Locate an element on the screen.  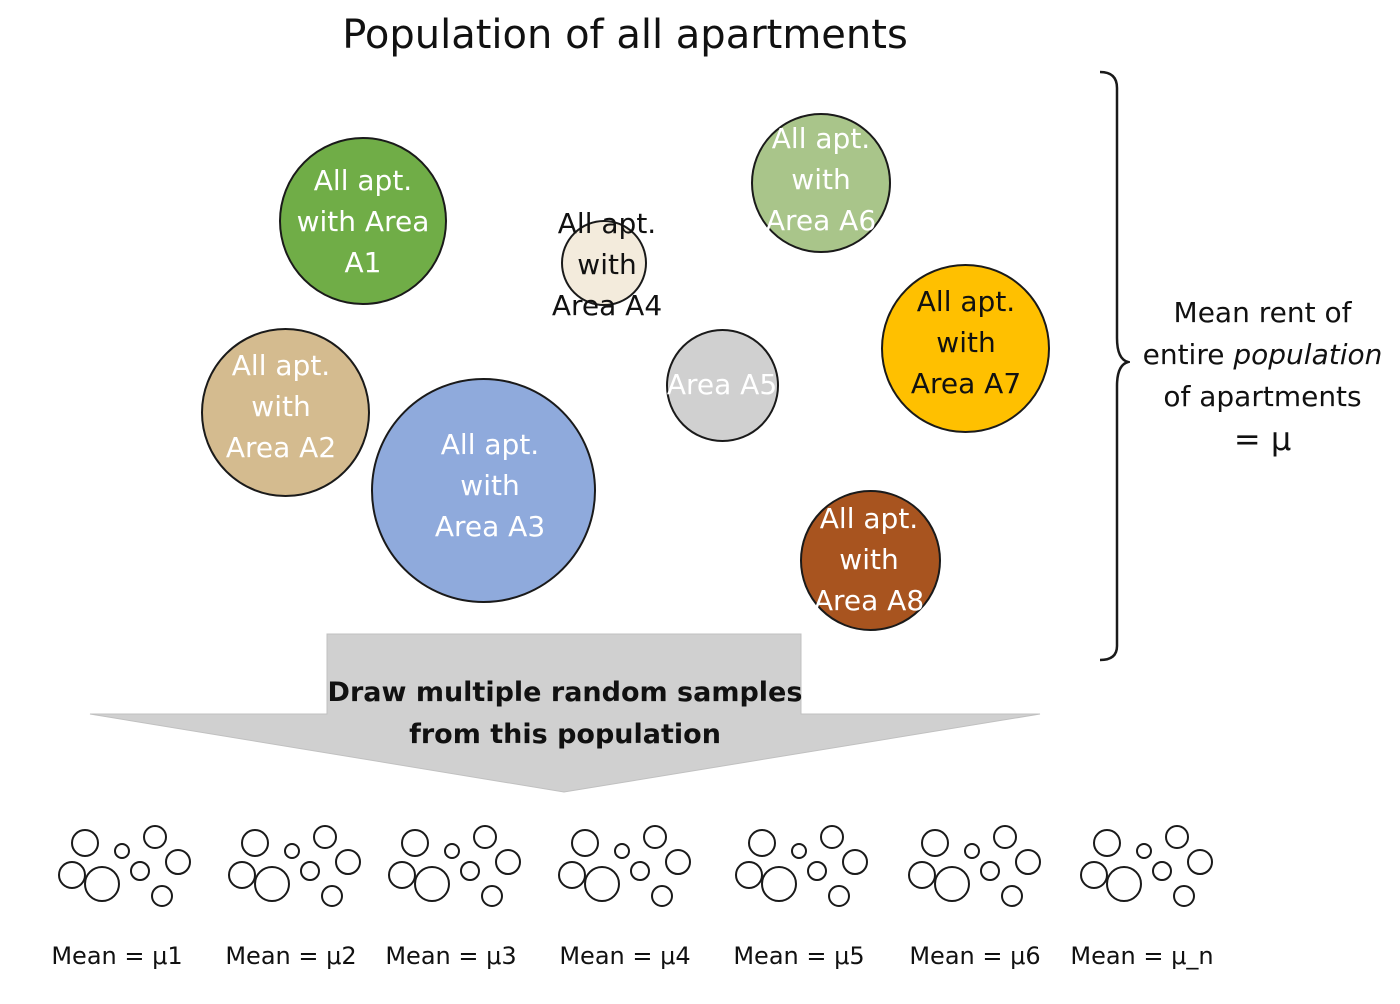
area-a6-bubble is located at coordinates (821, 183).